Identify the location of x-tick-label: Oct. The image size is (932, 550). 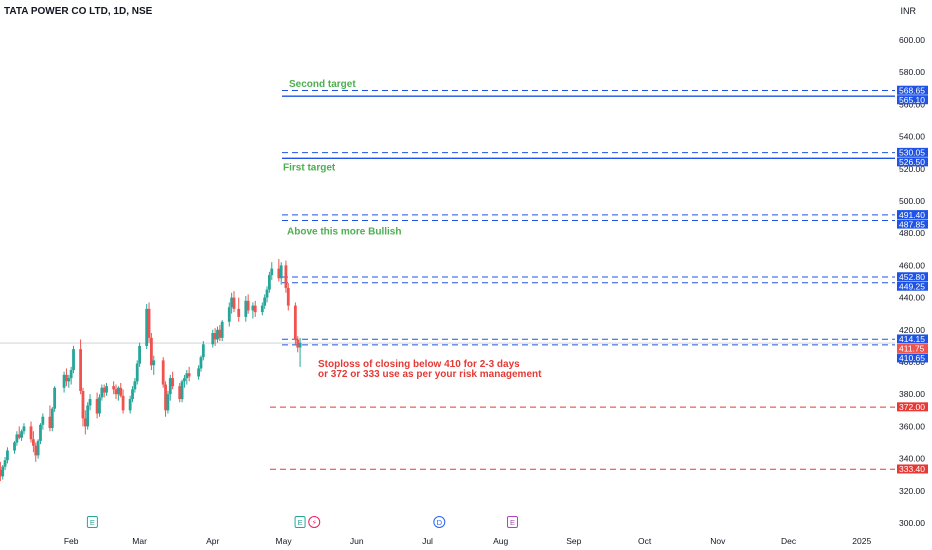
(645, 541).